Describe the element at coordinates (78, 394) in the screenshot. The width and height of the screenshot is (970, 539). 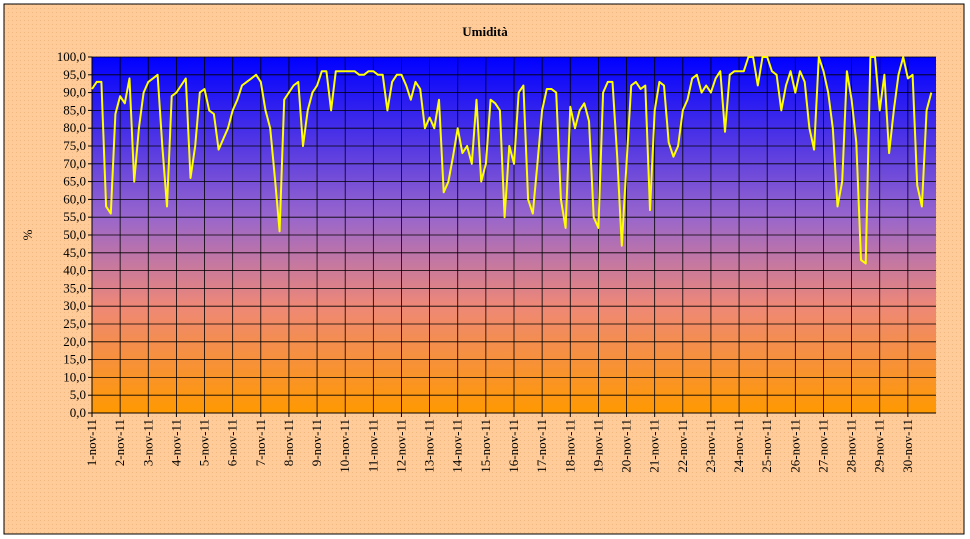
I see `y-tick-label: 5,0` at that location.